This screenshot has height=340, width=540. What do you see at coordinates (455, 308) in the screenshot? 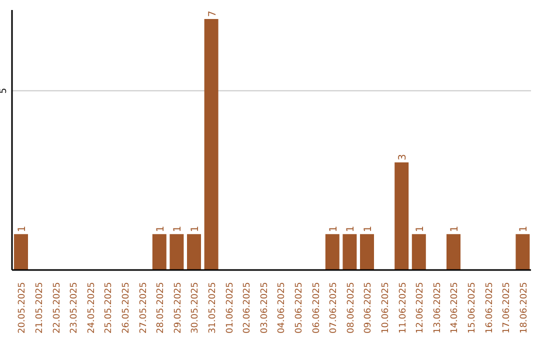
I see `x-tick-label: 14.06.2025` at bounding box center [455, 308].